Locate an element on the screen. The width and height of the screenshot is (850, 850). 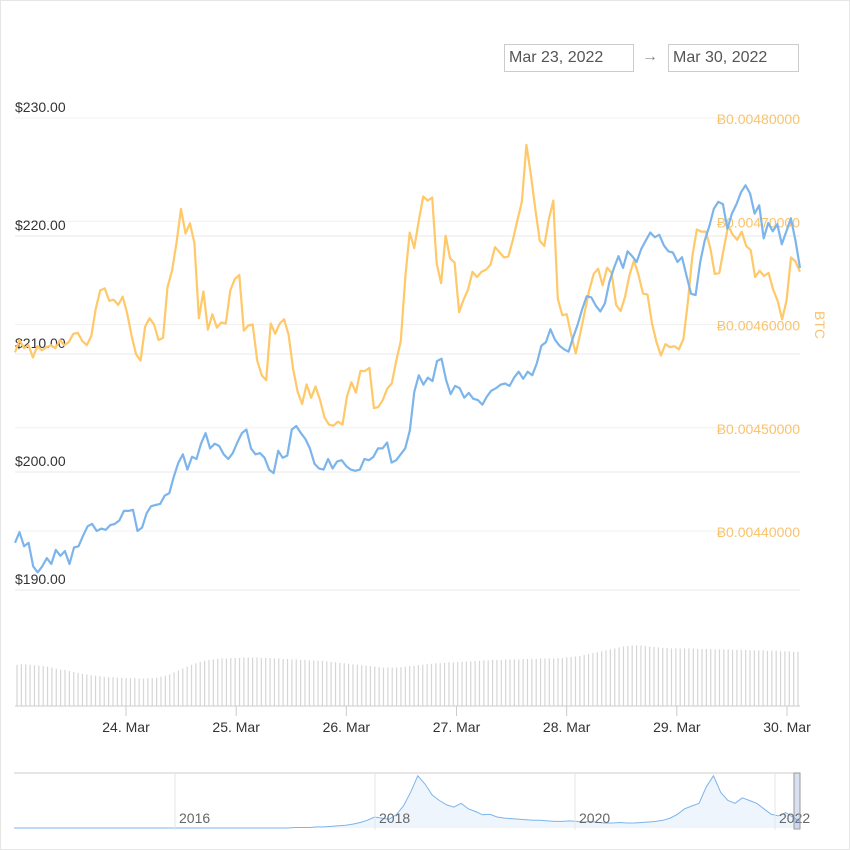
y-axis-usd-label: $200.00 is located at coordinates (40, 461).